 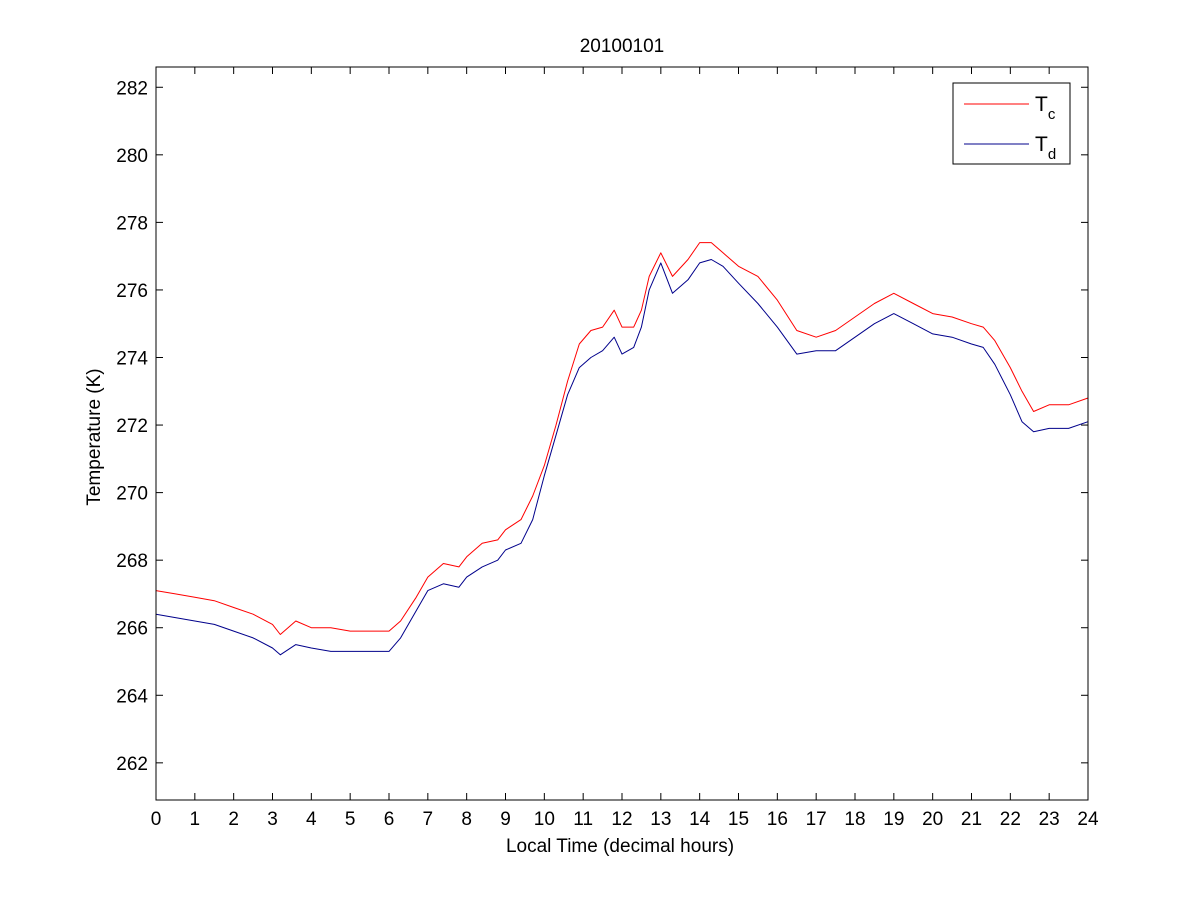 What do you see at coordinates (816, 819) in the screenshot?
I see `x-tick-label: 17` at bounding box center [816, 819].